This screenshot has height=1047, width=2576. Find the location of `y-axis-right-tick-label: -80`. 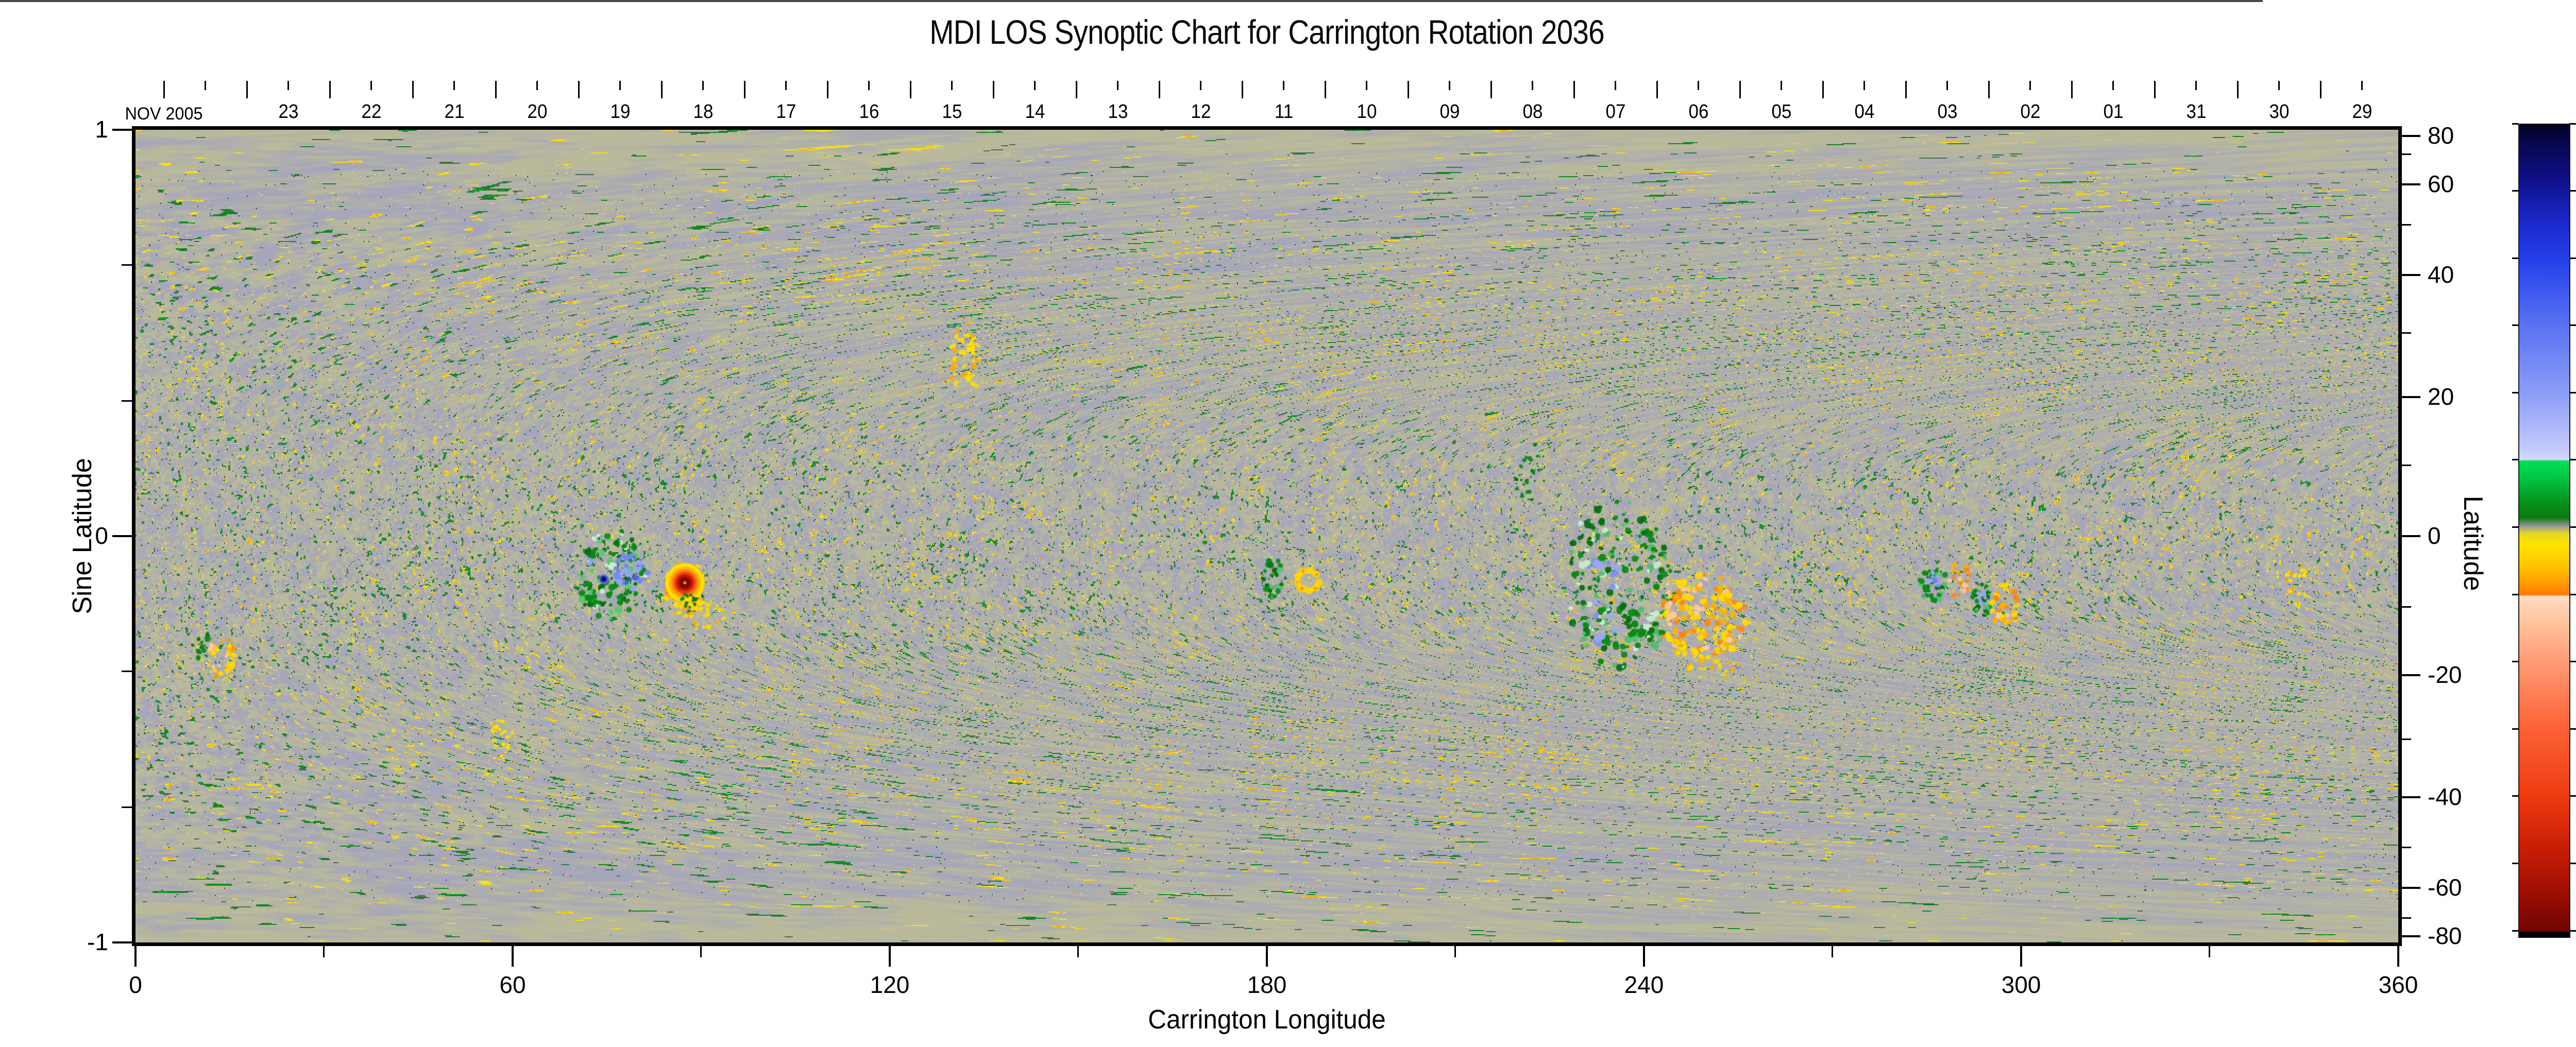

y-axis-right-tick-label: -80 is located at coordinates (2445, 935).